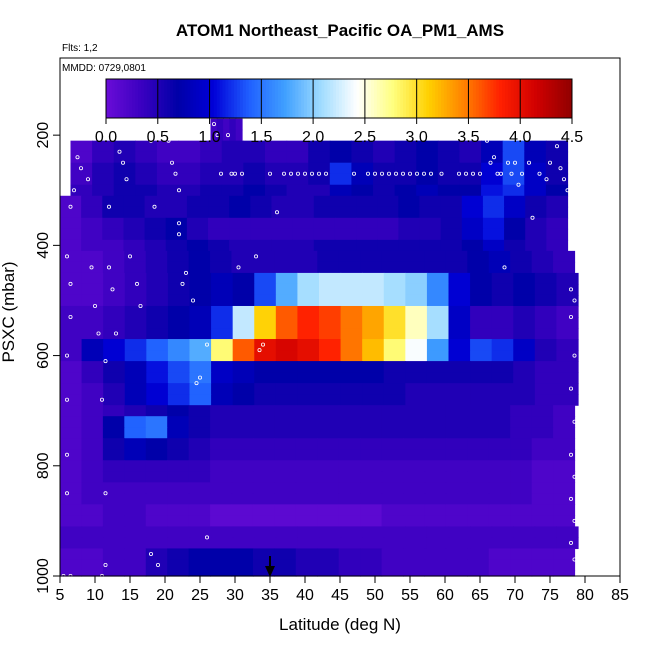 The height and width of the screenshot is (650, 650). I want to click on chart-title: ATOM1 Northeast_Pacific OA_PM1_AMS, so click(340, 30).